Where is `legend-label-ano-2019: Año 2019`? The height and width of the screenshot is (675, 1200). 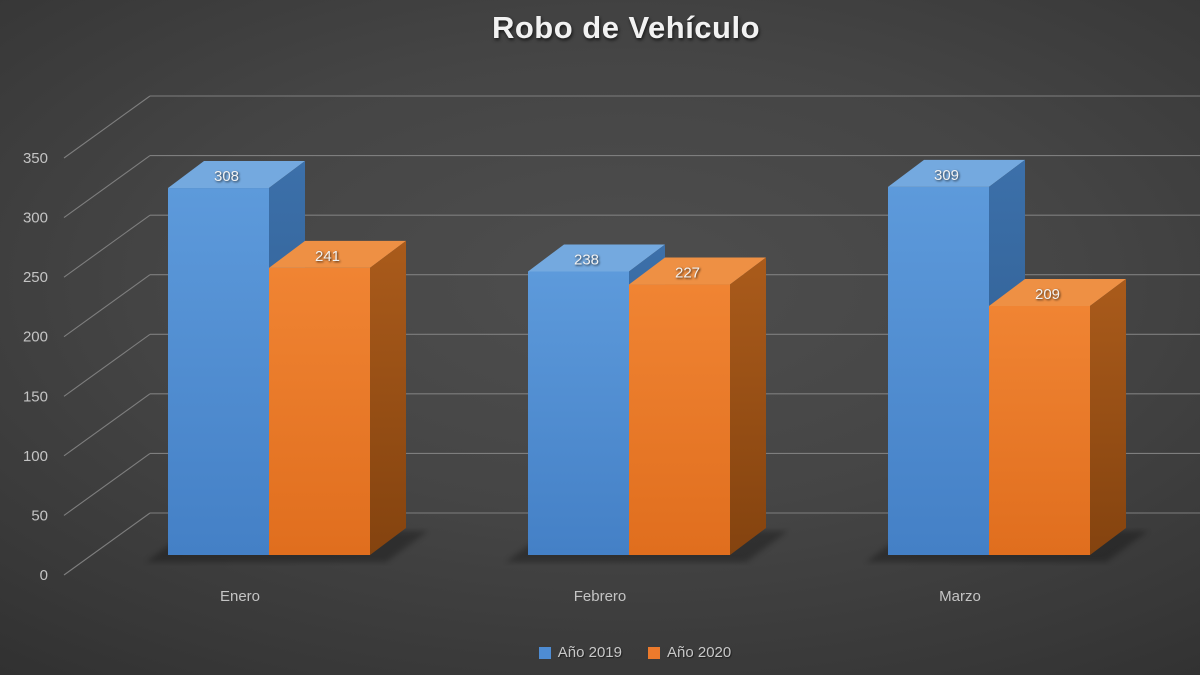 legend-label-ano-2019: Año 2019 is located at coordinates (589, 652).